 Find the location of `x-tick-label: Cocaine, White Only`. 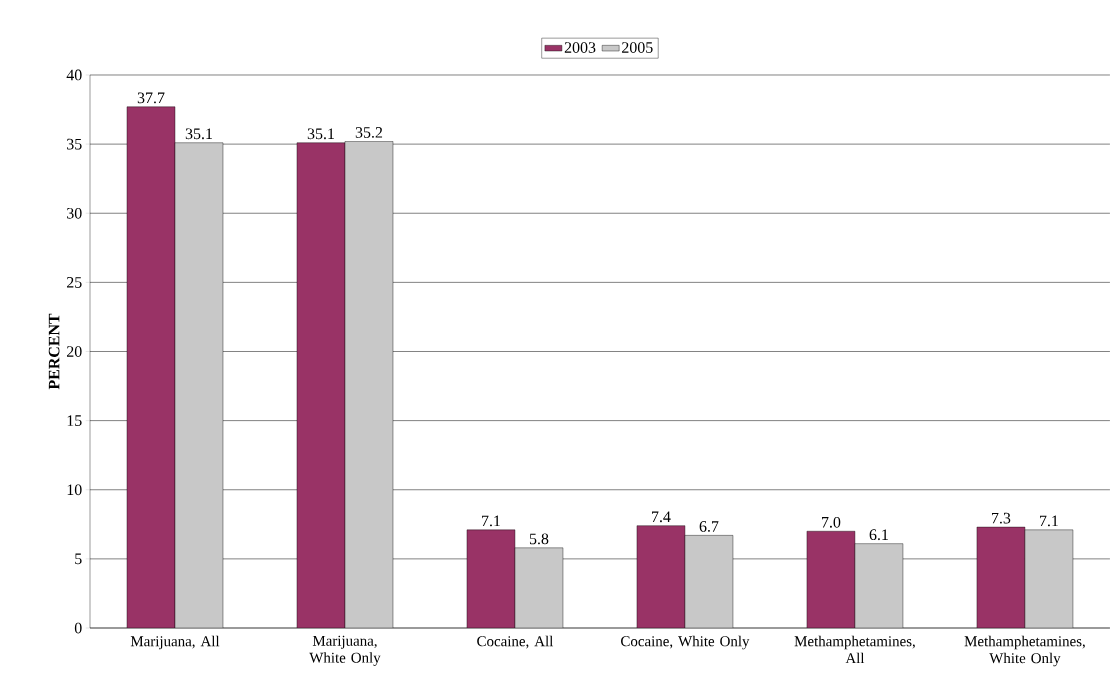

x-tick-label: Cocaine, White Only is located at coordinates (685, 642).